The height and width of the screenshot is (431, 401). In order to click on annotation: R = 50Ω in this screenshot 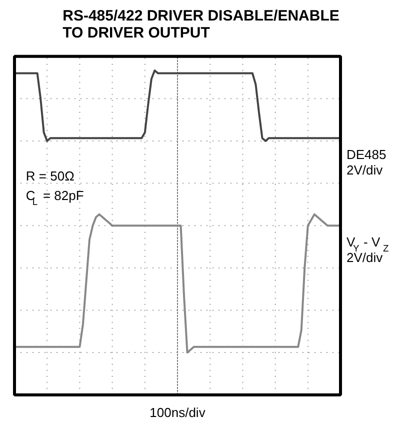, I will do `click(50, 176)`.